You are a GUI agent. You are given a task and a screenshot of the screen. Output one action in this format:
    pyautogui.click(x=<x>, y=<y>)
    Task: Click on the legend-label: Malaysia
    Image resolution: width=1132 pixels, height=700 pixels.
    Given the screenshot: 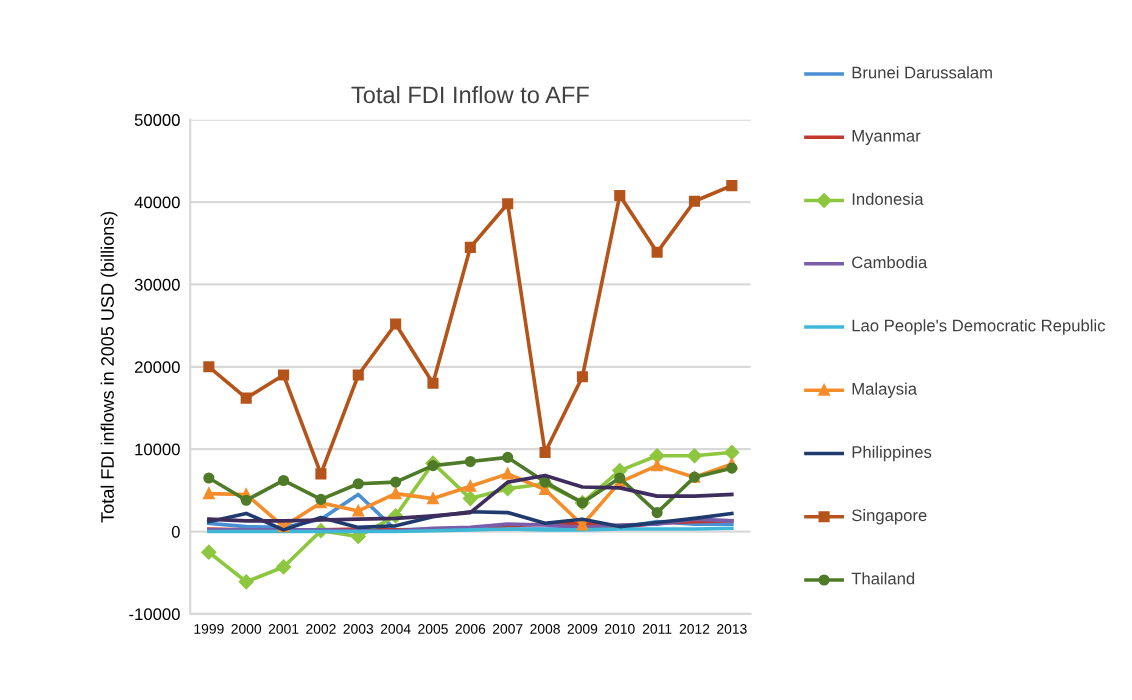 What is the action you would take?
    pyautogui.click(x=885, y=390)
    